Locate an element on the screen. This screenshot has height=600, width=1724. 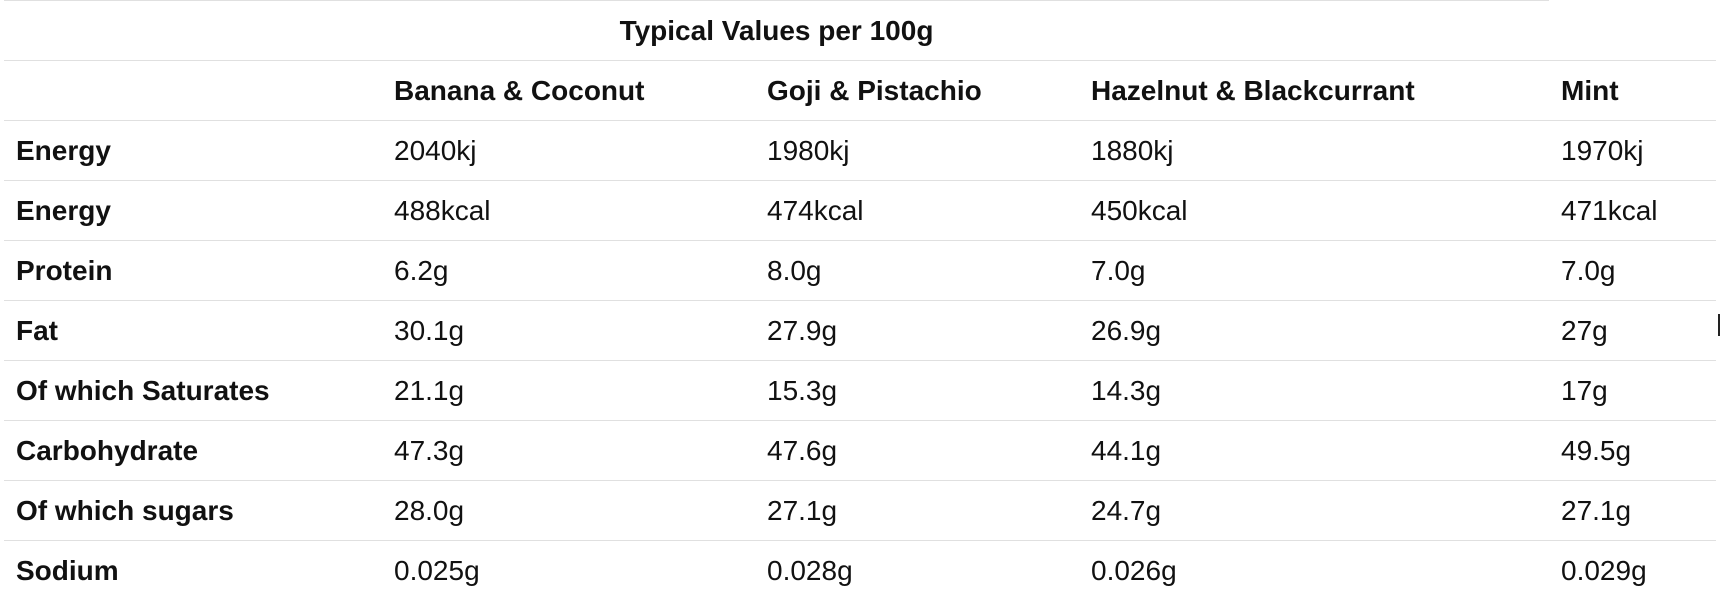
table-row: Energy 488kcal 474kcal 450kcal 471kcal is located at coordinates (860, 211).